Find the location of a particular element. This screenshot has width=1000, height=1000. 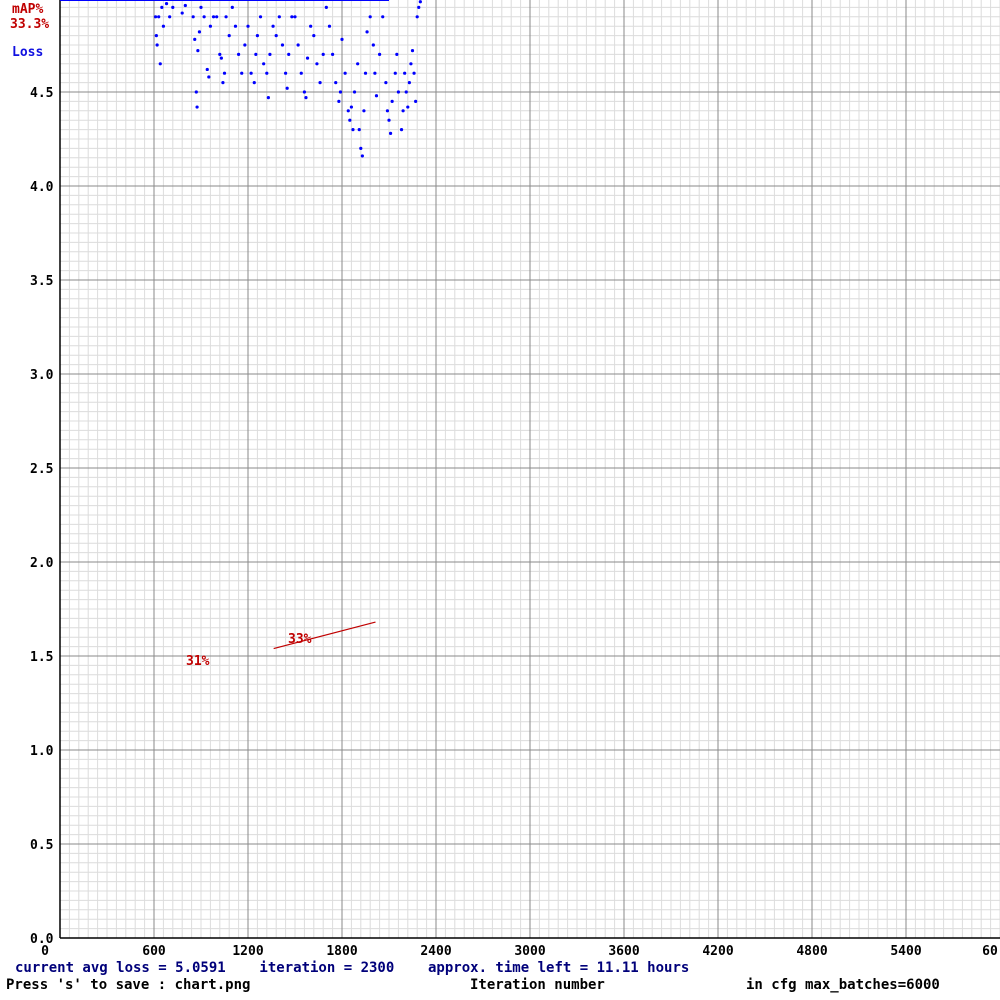

x-tick-label: 600 is located at coordinates (154, 951).